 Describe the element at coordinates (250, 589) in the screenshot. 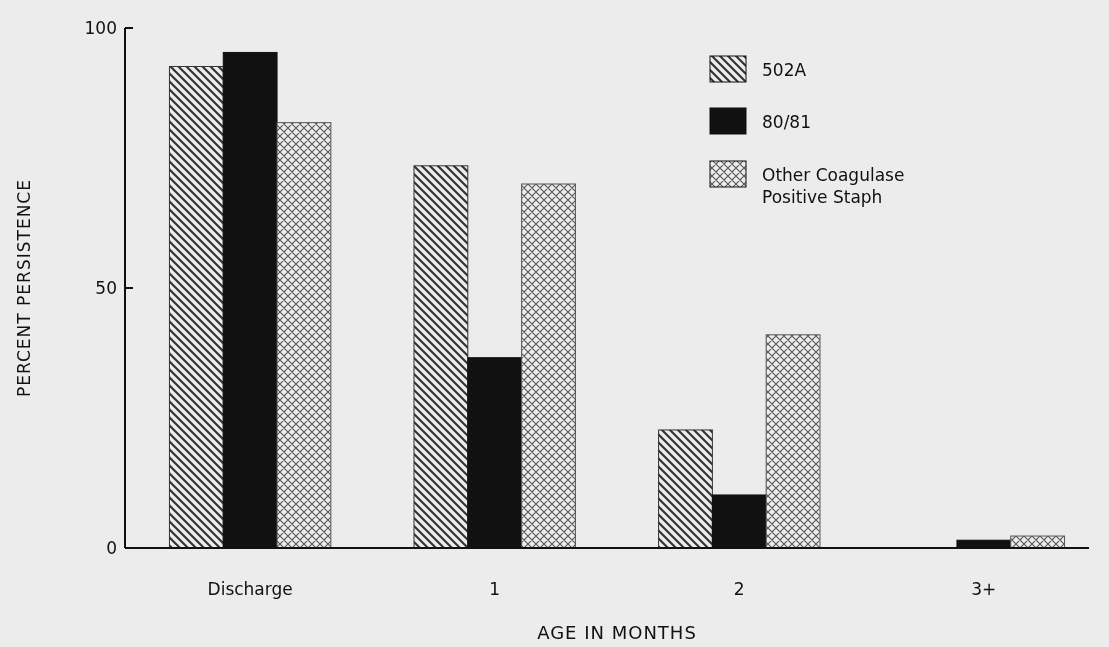

I see `x-tick-label: Discharge` at that location.